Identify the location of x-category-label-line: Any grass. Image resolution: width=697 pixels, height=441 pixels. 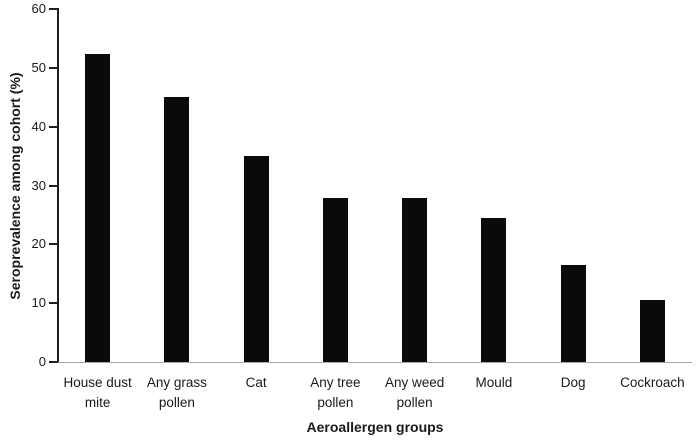
(176, 382).